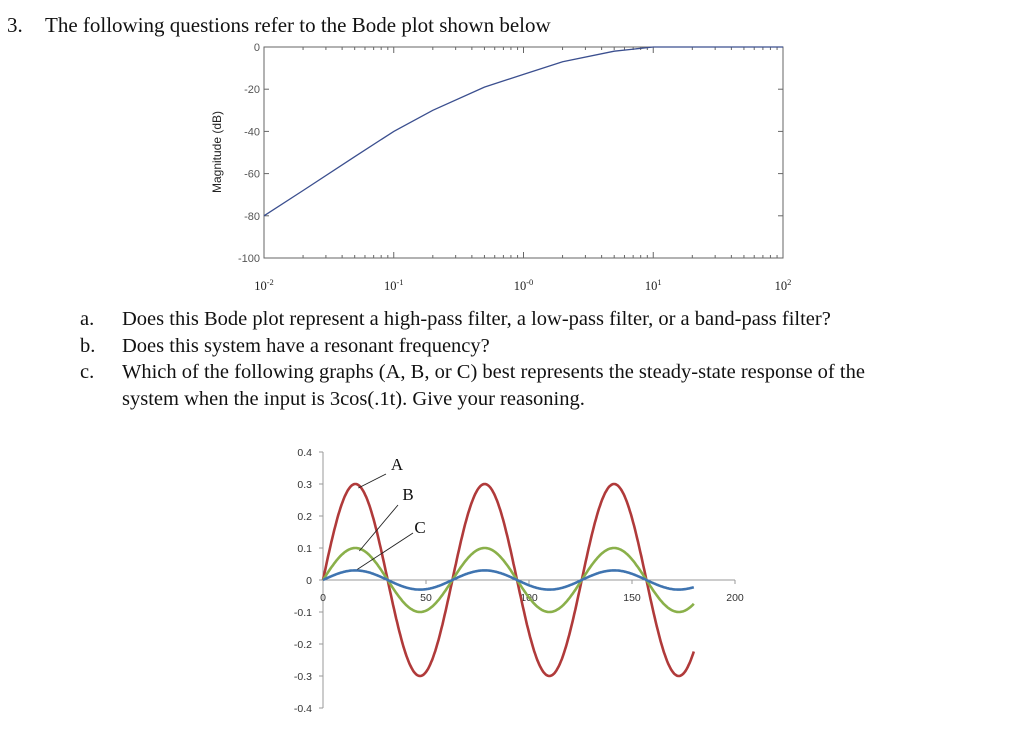 The width and height of the screenshot is (1024, 733). I want to click on response-ytick-label: 0.1, so click(304, 549).